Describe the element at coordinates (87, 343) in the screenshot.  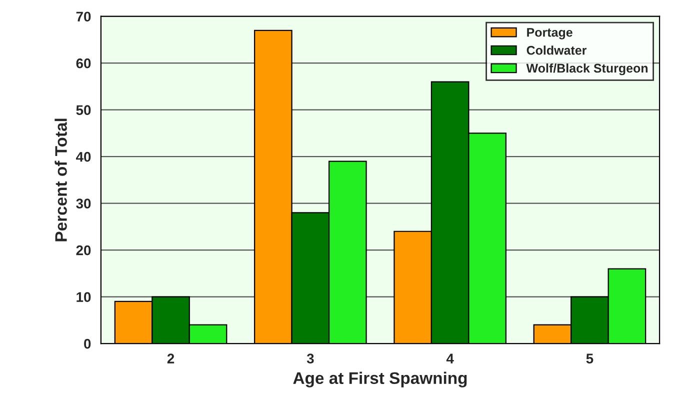
I see `y-tick-label: 0` at that location.